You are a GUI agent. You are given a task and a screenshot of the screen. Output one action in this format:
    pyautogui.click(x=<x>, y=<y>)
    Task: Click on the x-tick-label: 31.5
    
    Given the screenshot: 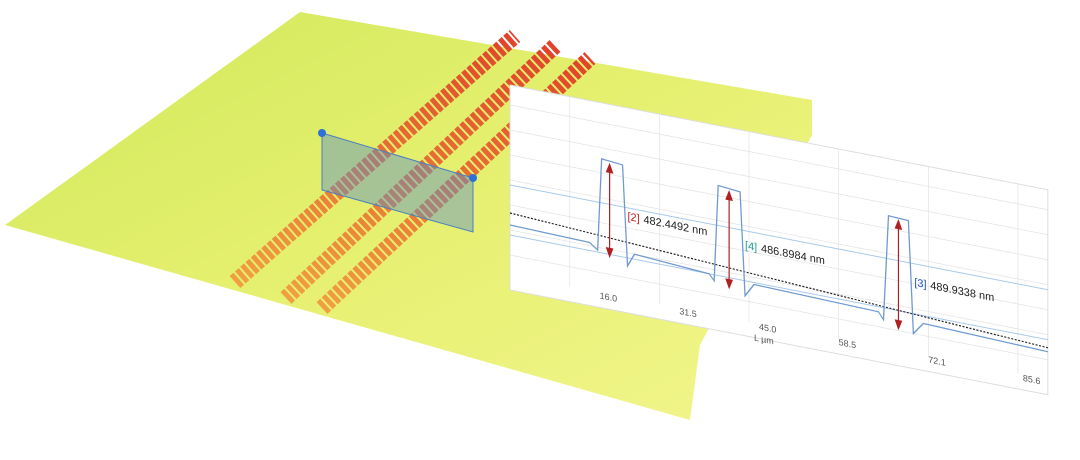 What is the action you would take?
    pyautogui.click(x=687, y=312)
    